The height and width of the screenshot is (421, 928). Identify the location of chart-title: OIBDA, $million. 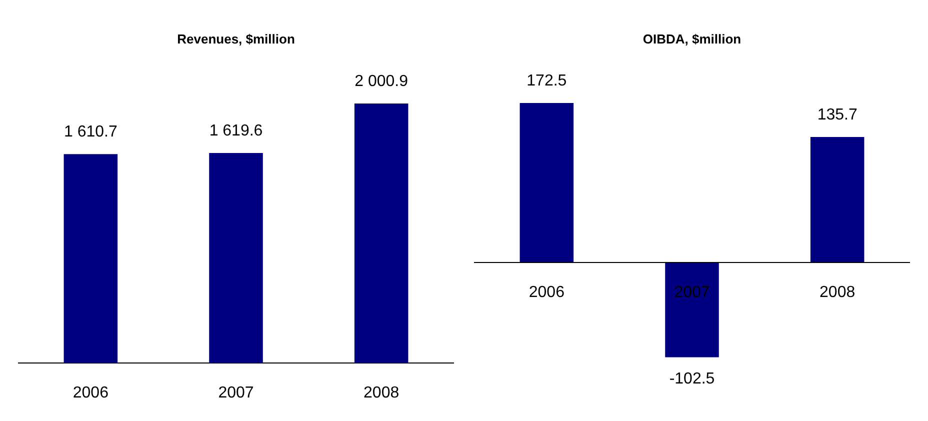
(692, 38).